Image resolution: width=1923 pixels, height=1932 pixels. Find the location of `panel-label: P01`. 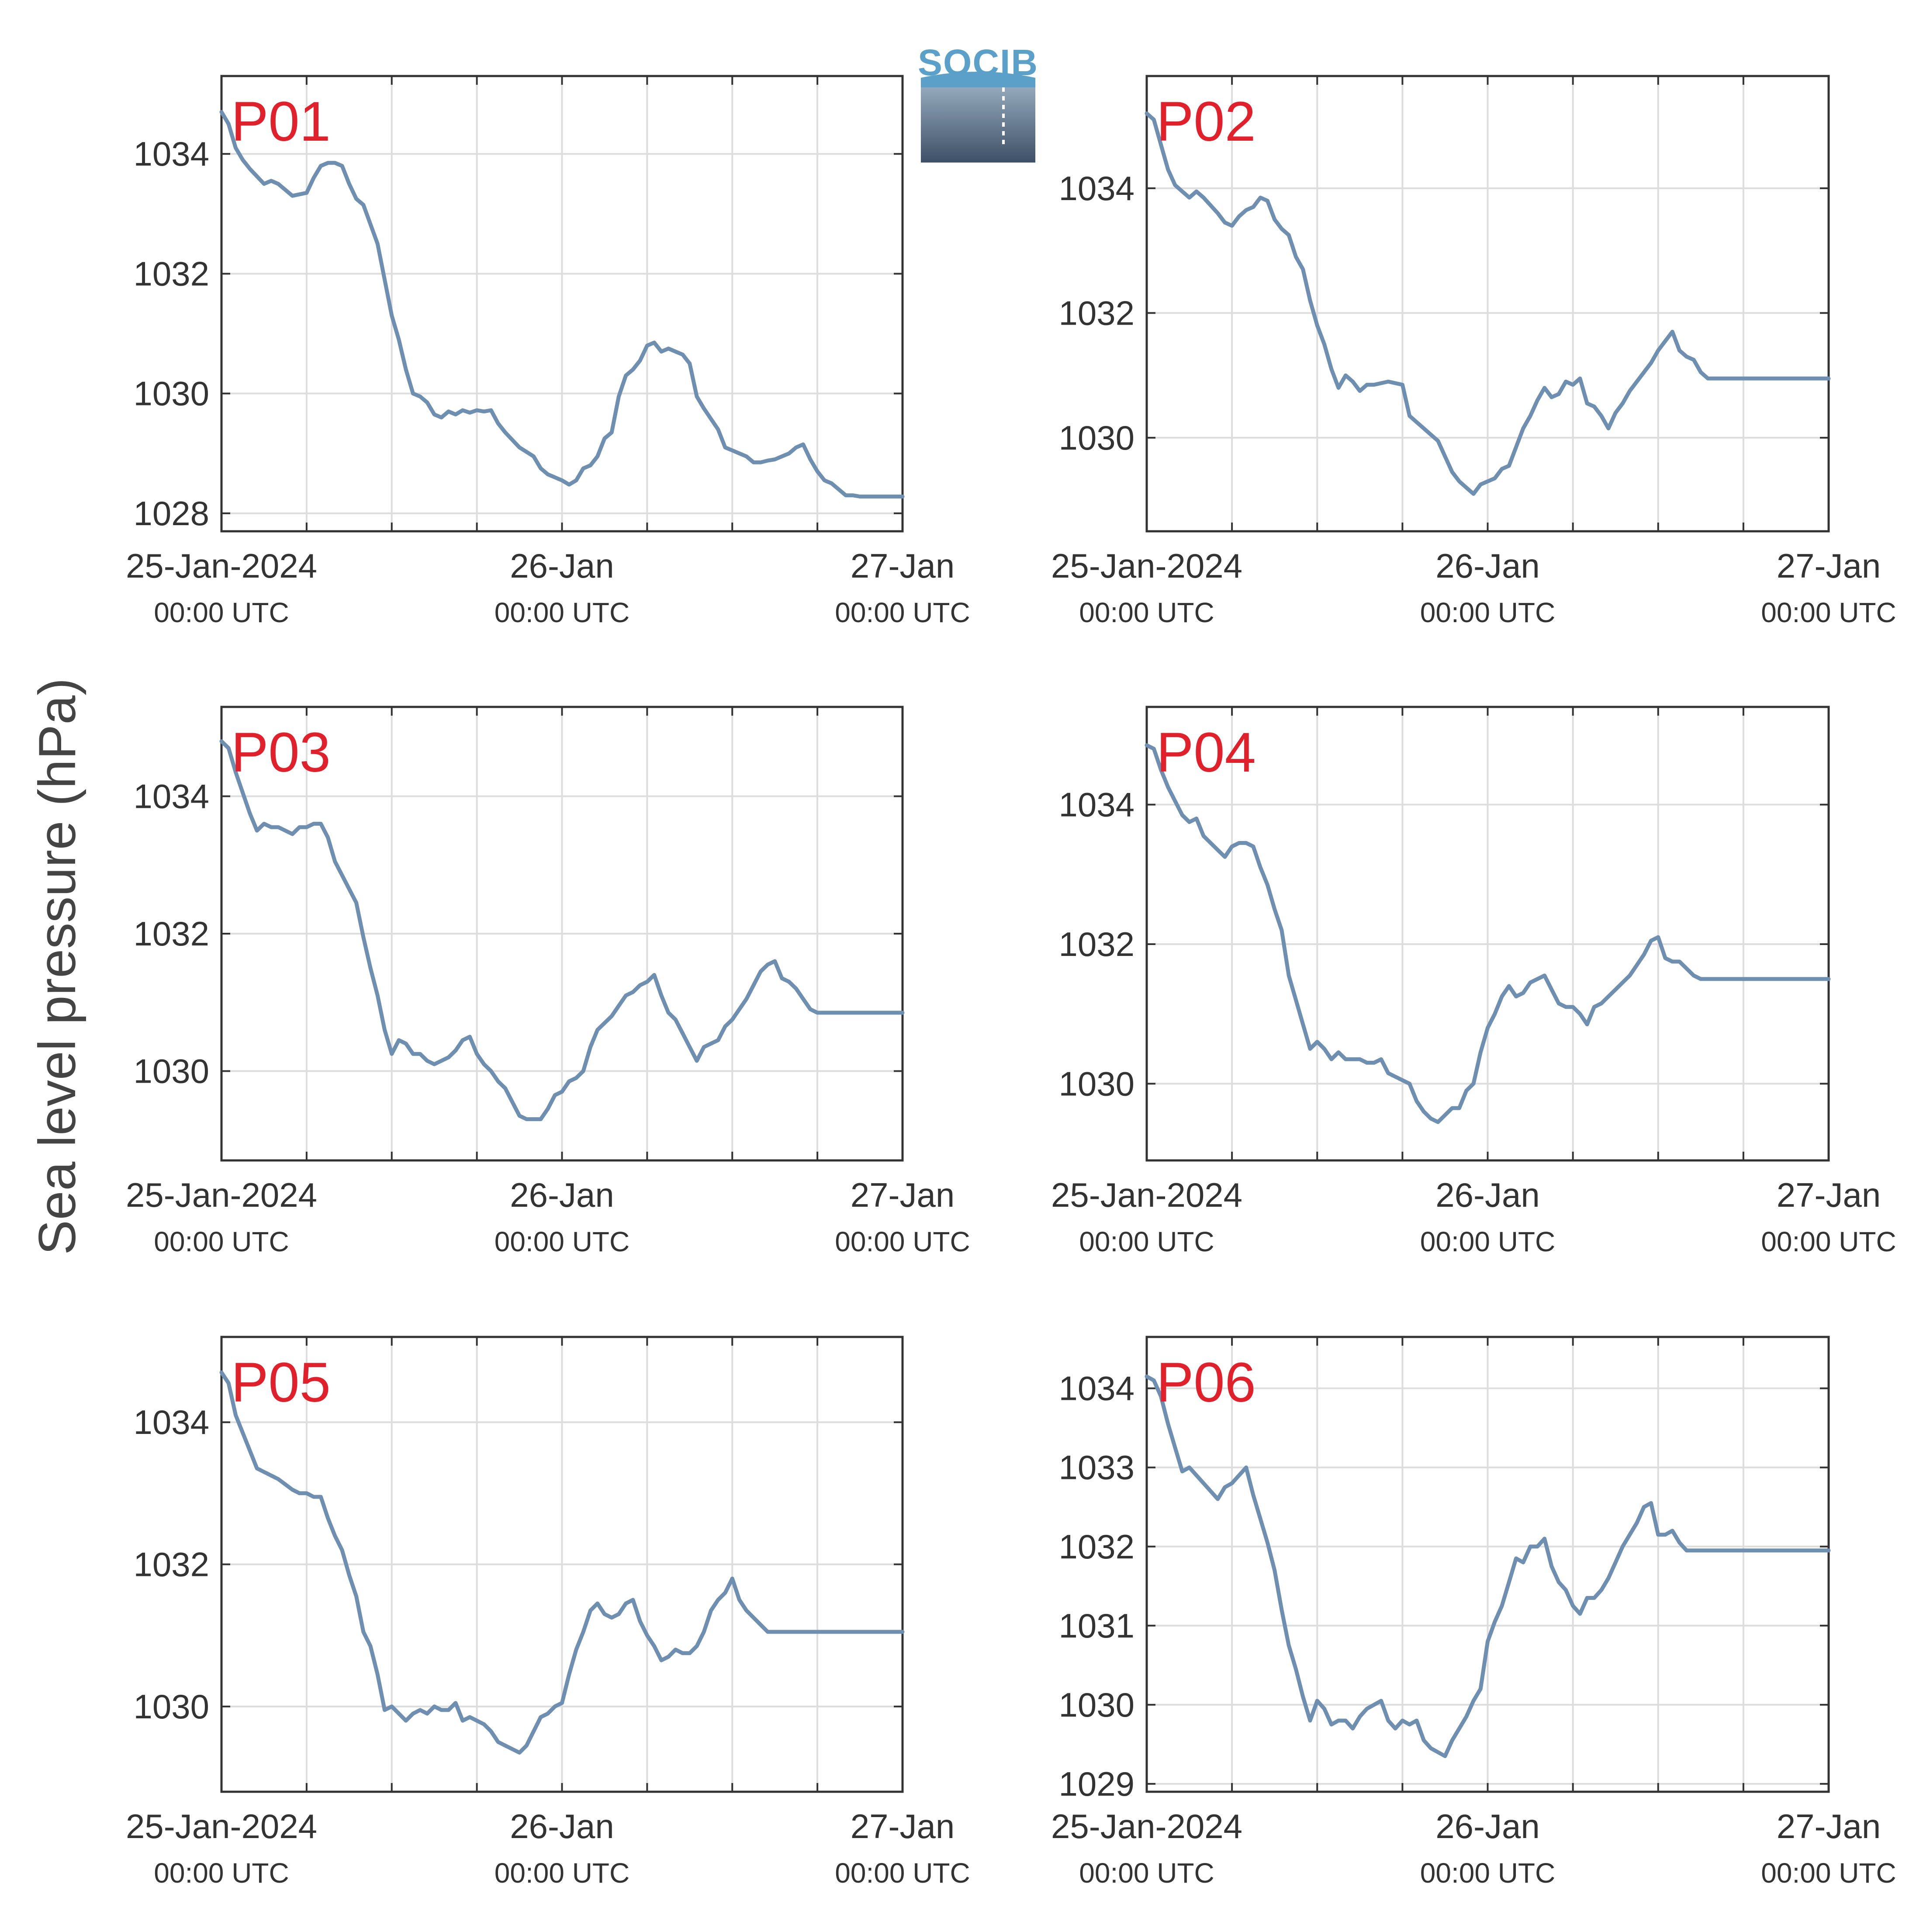

panel-label: P01 is located at coordinates (281, 121).